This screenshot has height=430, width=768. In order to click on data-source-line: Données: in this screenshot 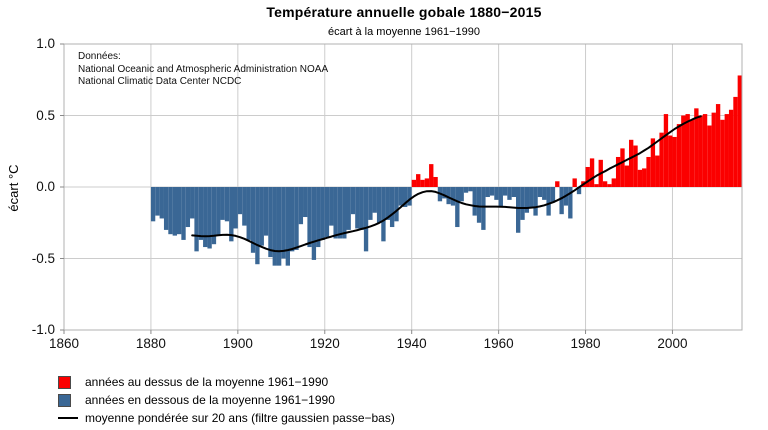, I will do `click(99, 56)`.